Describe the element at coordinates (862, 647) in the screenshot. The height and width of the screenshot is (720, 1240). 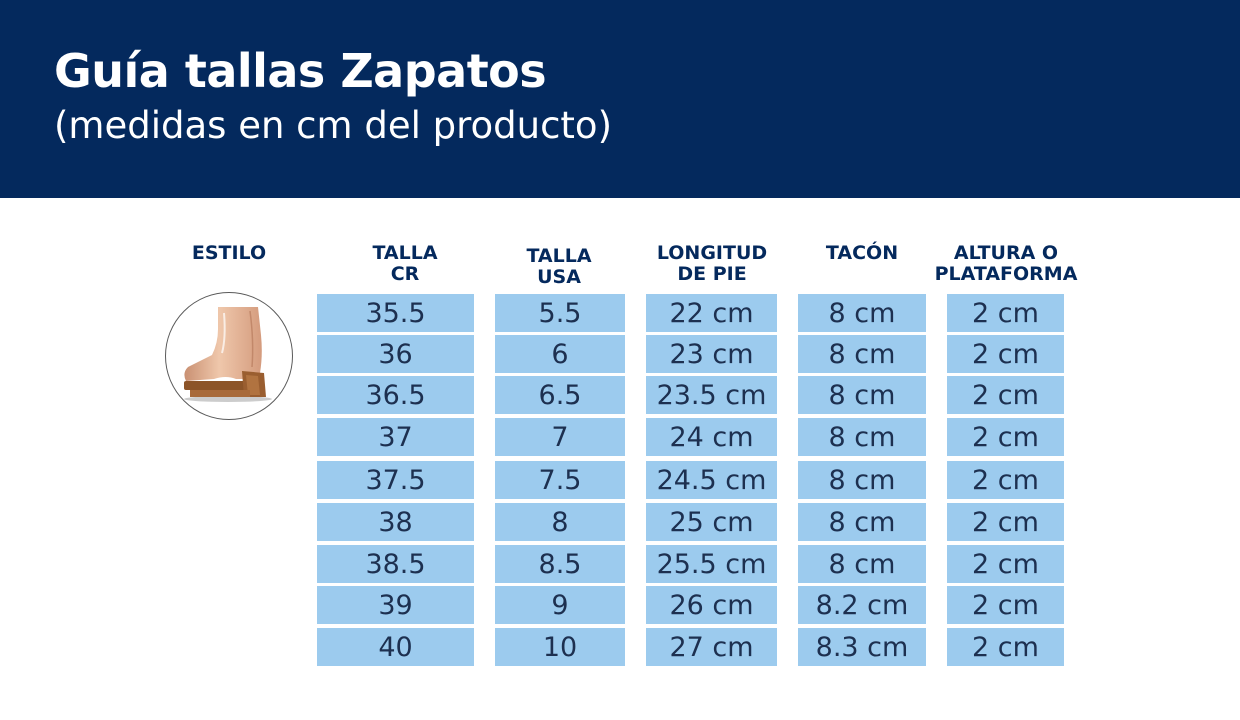
I see `cell-tacon: 8.3 cm` at that location.